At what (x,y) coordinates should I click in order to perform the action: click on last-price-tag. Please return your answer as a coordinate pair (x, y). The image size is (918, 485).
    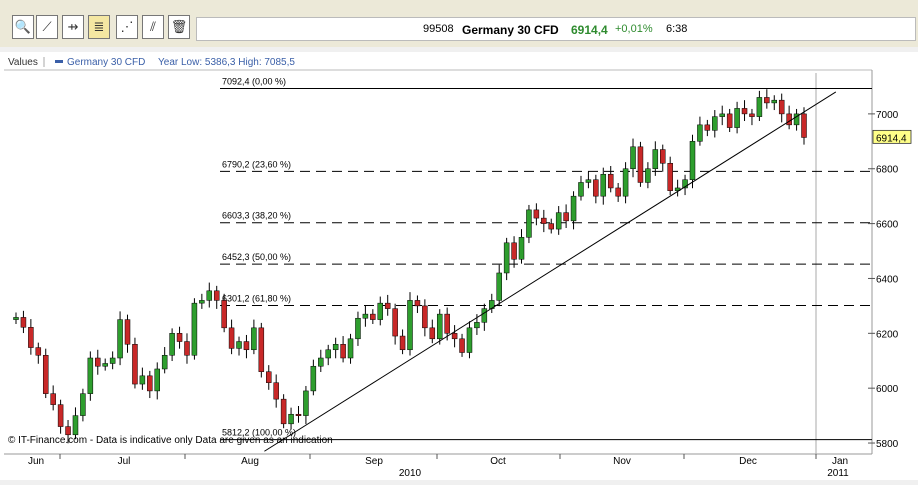
    Looking at the image, I should click on (892, 136).